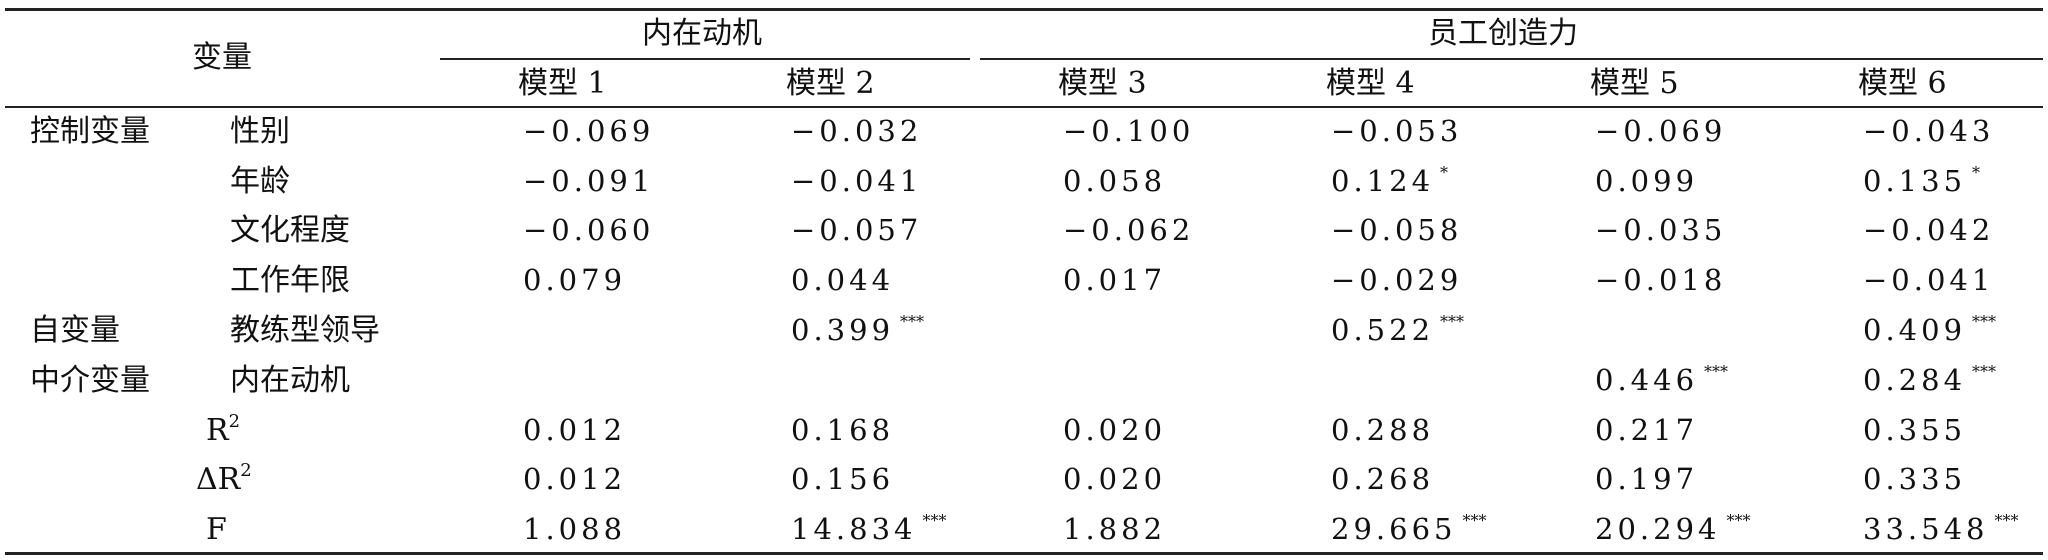  I want to click on cell-value: 0.099, so click(1647, 181).